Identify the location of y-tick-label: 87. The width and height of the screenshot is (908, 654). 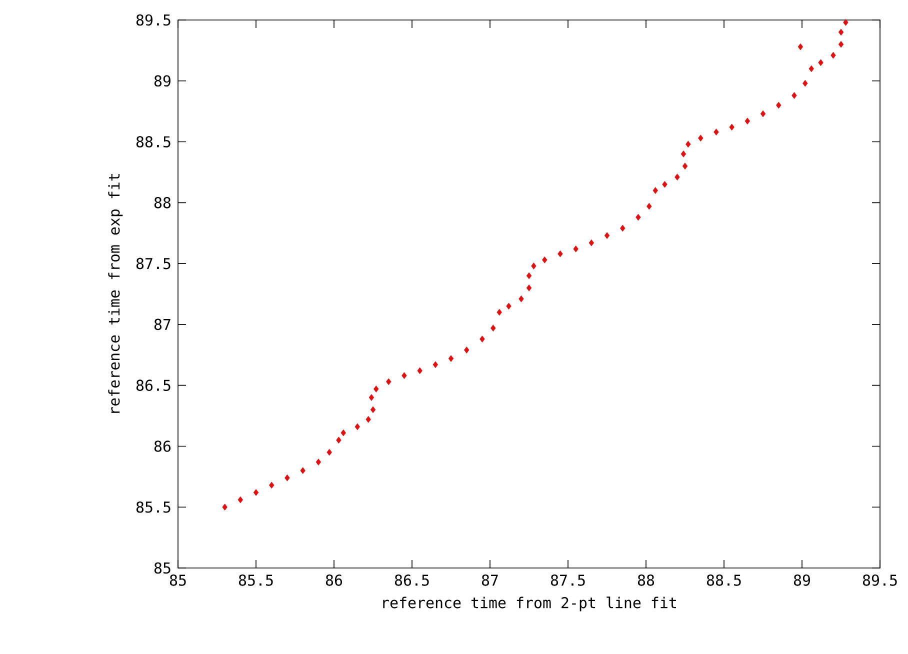
(162, 324).